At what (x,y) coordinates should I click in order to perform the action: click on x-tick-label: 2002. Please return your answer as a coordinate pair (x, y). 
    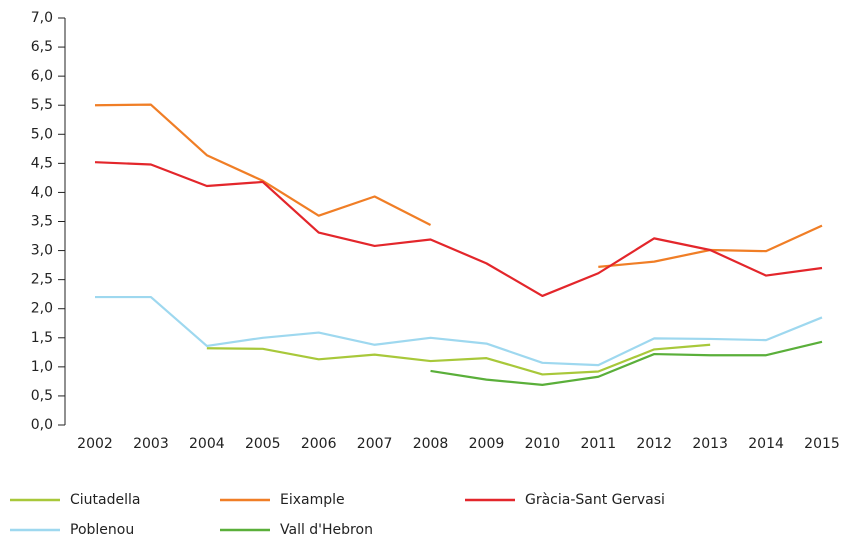
    Looking at the image, I should click on (95, 444).